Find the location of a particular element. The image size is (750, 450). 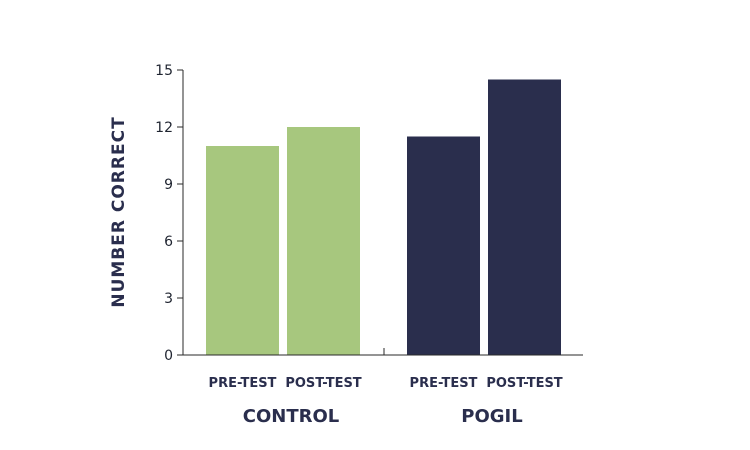

x-group-label: POGIL is located at coordinates (491, 416).